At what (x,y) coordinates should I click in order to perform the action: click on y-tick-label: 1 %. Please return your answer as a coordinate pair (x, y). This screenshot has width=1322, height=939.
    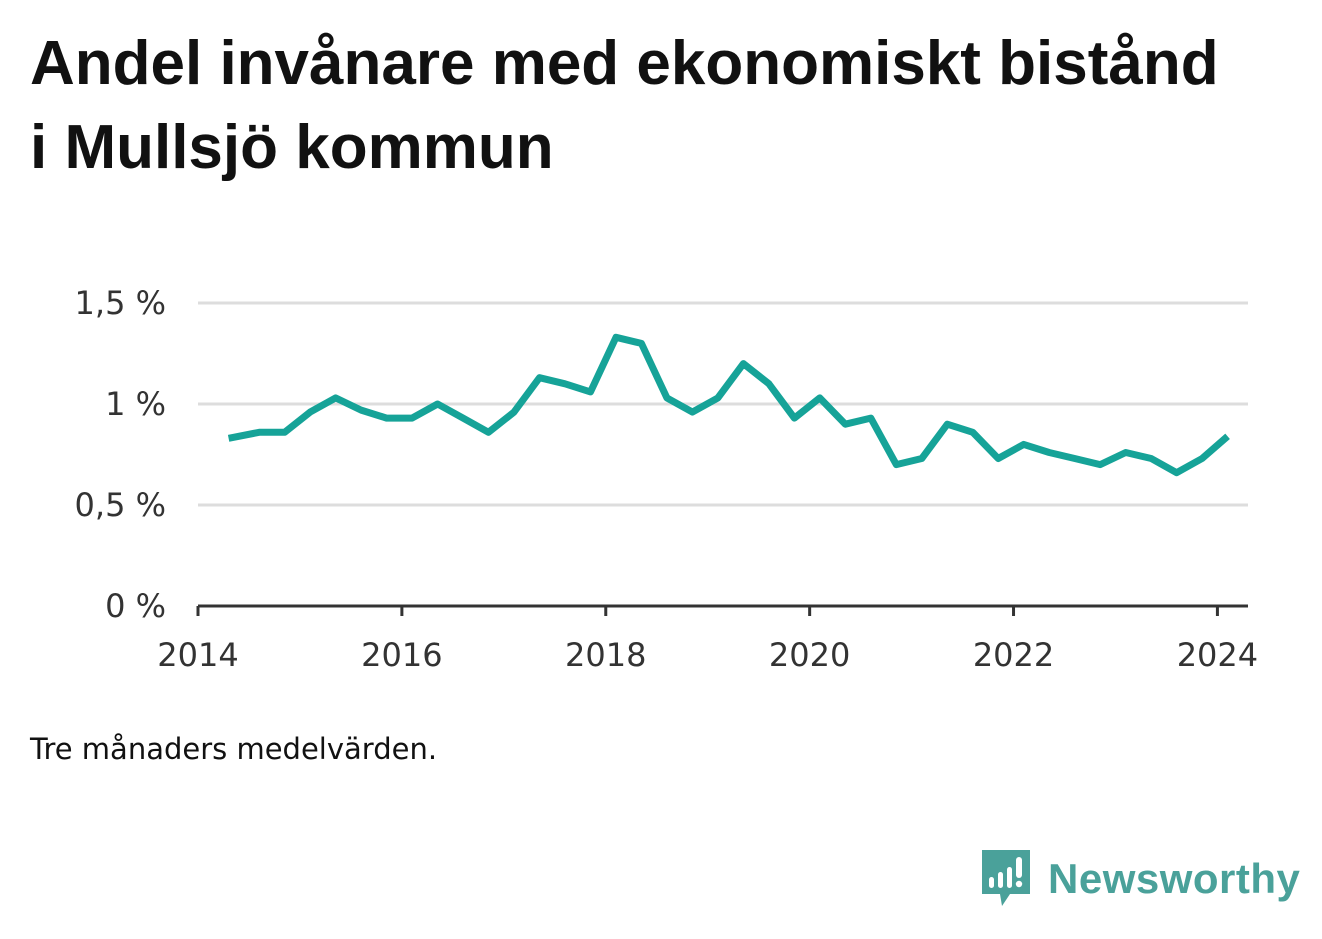
    Looking at the image, I should click on (135, 404).